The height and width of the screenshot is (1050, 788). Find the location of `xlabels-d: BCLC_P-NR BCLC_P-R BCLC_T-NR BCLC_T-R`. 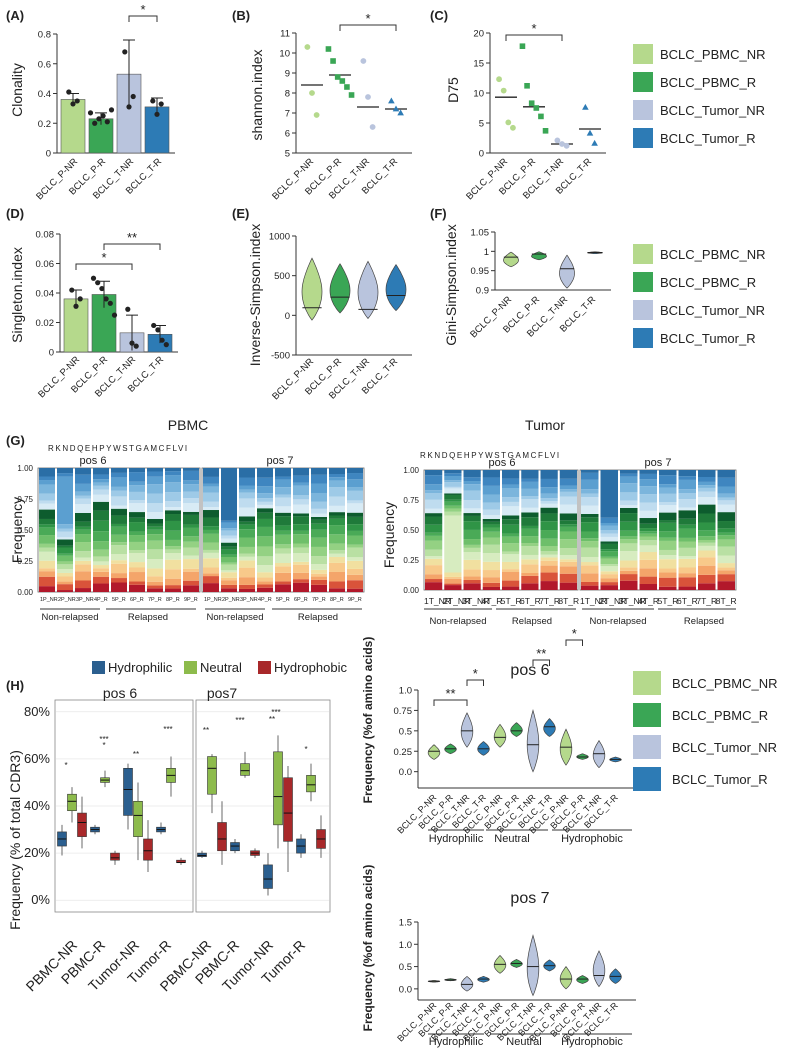

xlabels-d: BCLC_P-NR BCLC_P-R BCLC_T-NR BCLC_T-R is located at coordinates (101, 377).